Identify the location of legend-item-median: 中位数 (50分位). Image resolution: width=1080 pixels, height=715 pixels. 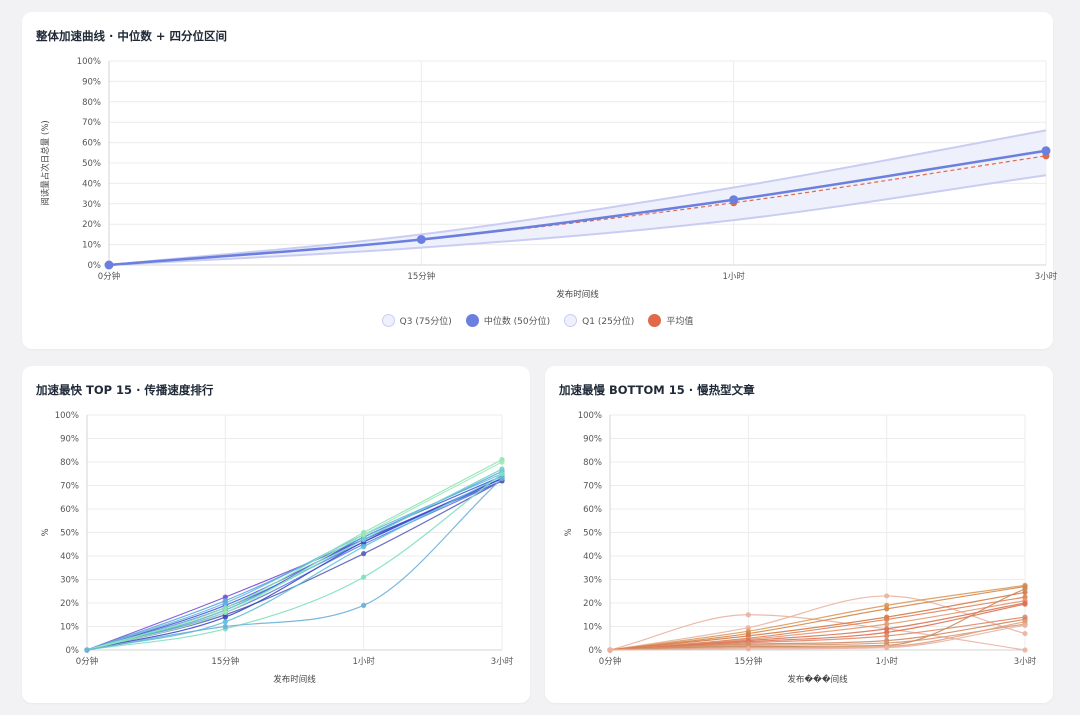
(508, 320).